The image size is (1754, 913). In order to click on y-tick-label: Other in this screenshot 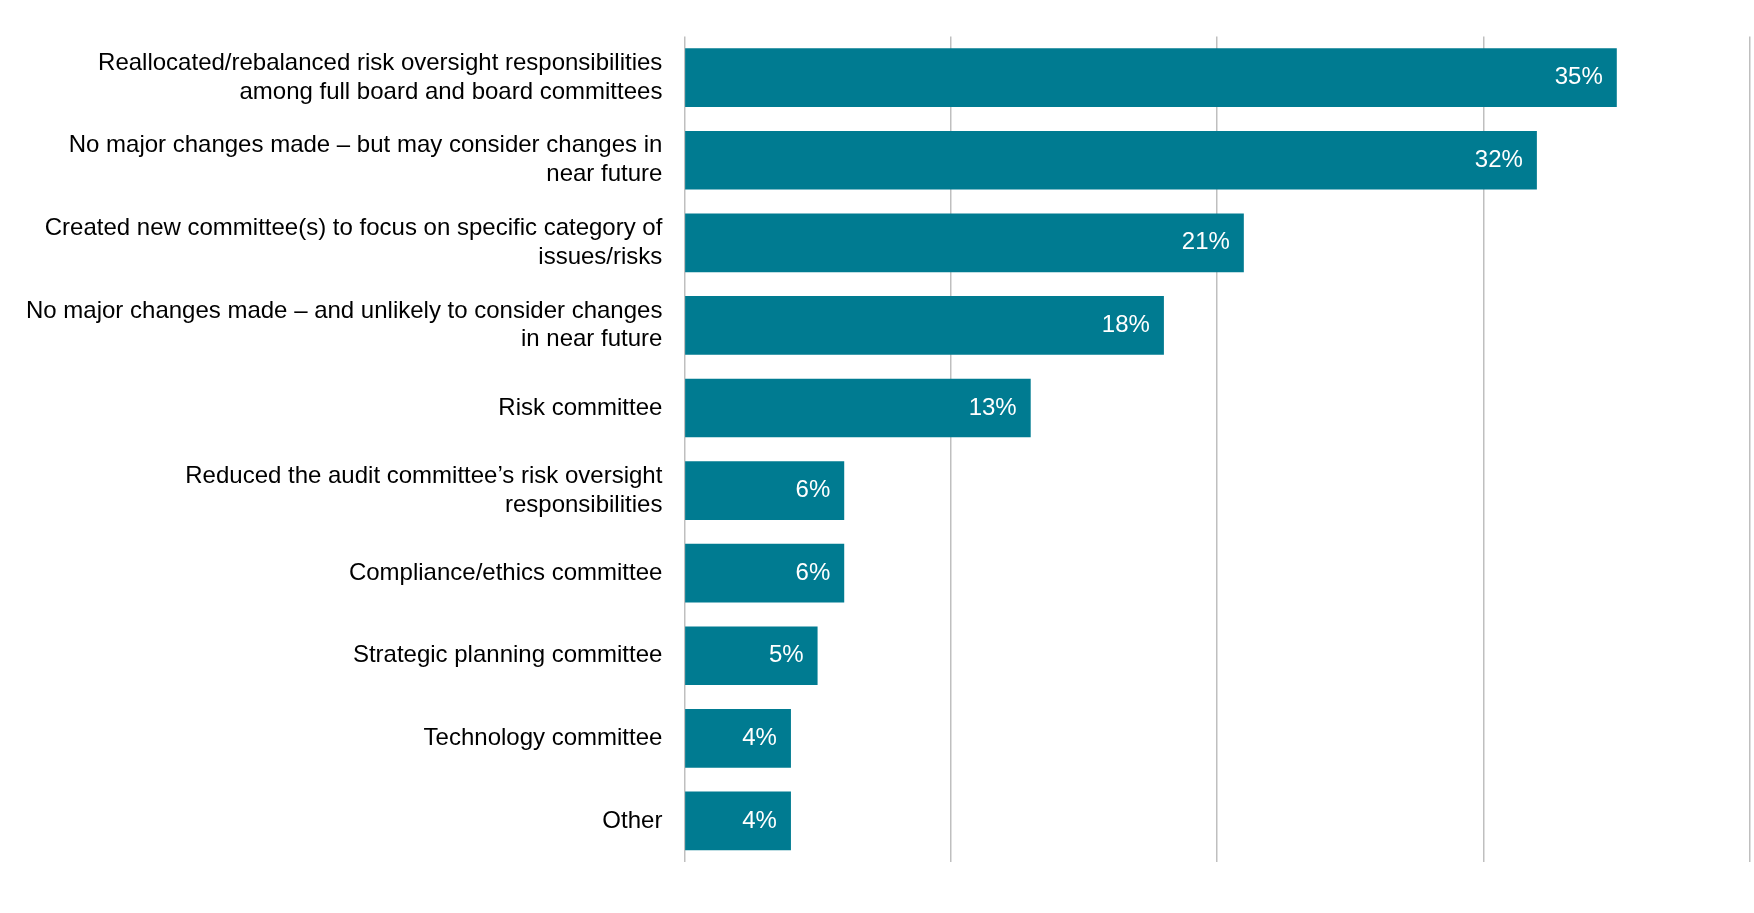, I will do `click(632, 819)`.